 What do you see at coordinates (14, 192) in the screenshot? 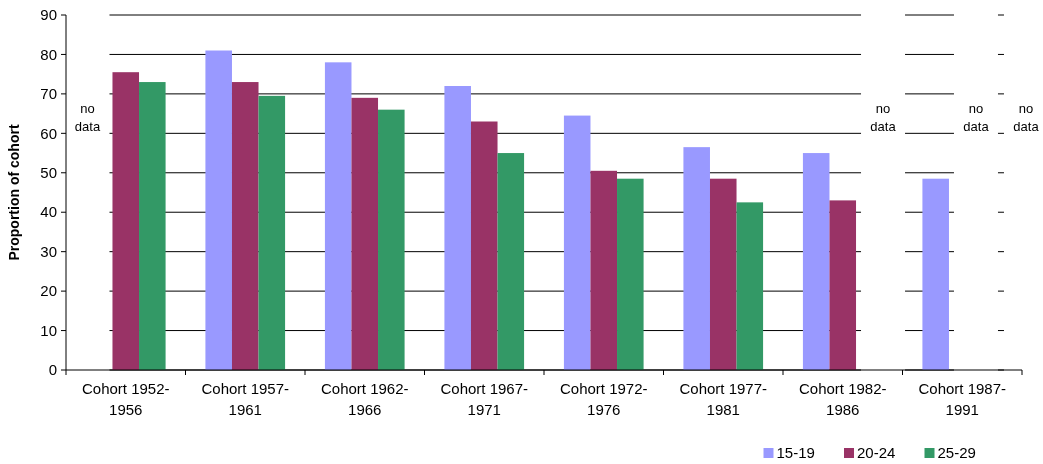
I see `y-axis-title: Proportion of cohort` at bounding box center [14, 192].